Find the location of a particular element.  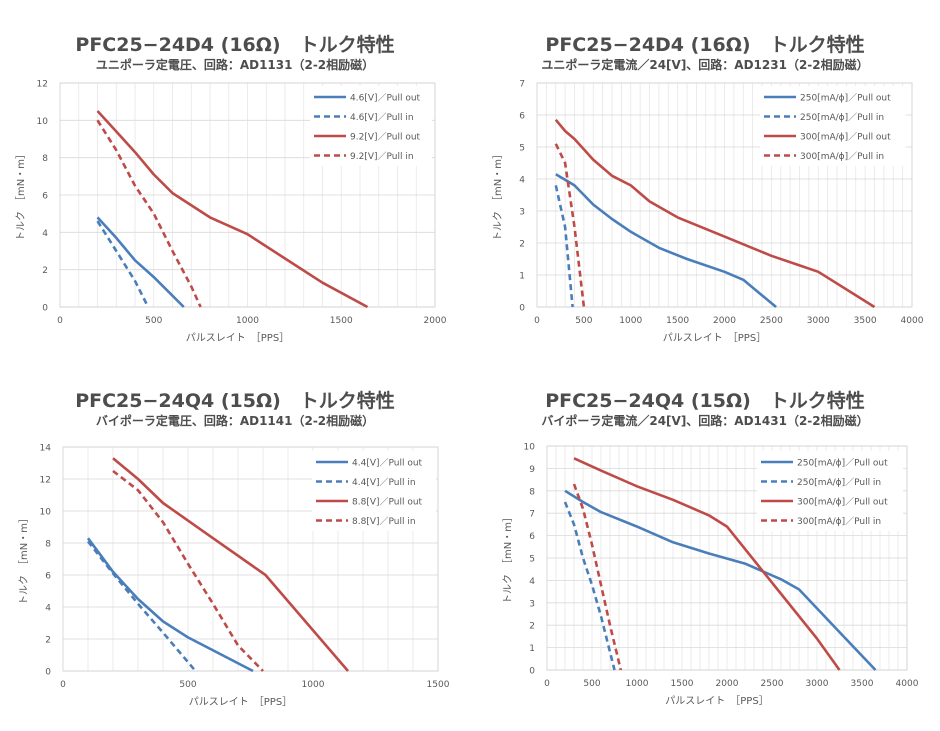

x-tick-label: 2500 is located at coordinates (772, 684).